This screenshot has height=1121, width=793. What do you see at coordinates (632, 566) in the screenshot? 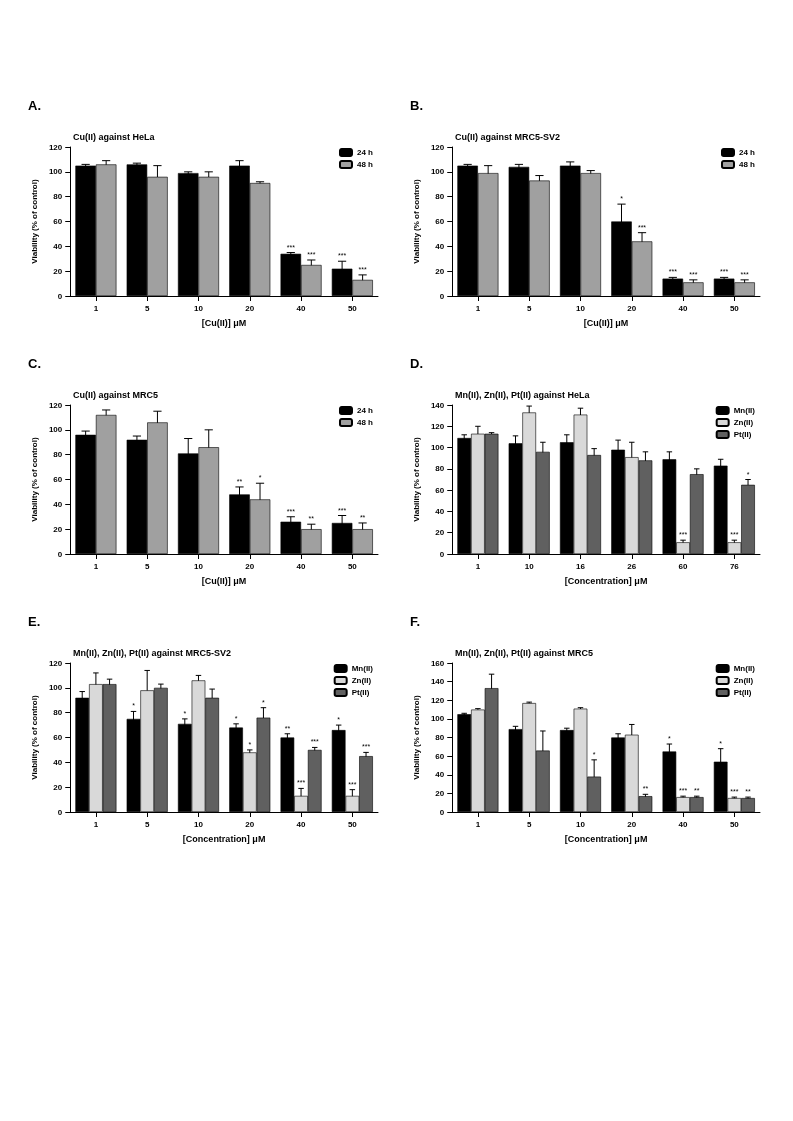
I see `x-tick-label: 26` at bounding box center [632, 566].